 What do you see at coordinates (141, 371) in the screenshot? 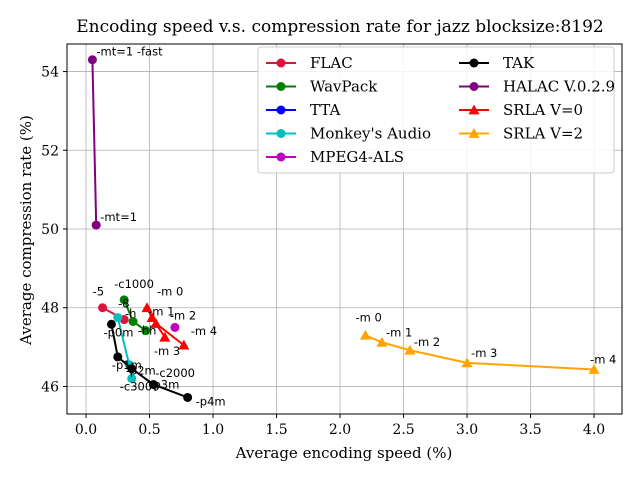
I see `point-annotation: -p2m` at bounding box center [141, 371].